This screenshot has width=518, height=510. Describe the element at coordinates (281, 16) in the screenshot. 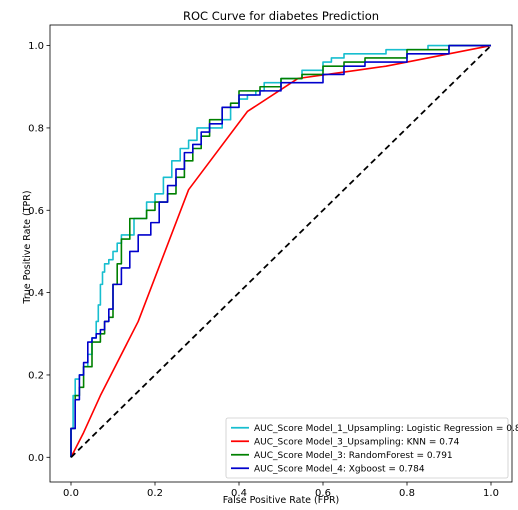

I see `chart-title: ROC Curve for diabetes Prediction` at that location.